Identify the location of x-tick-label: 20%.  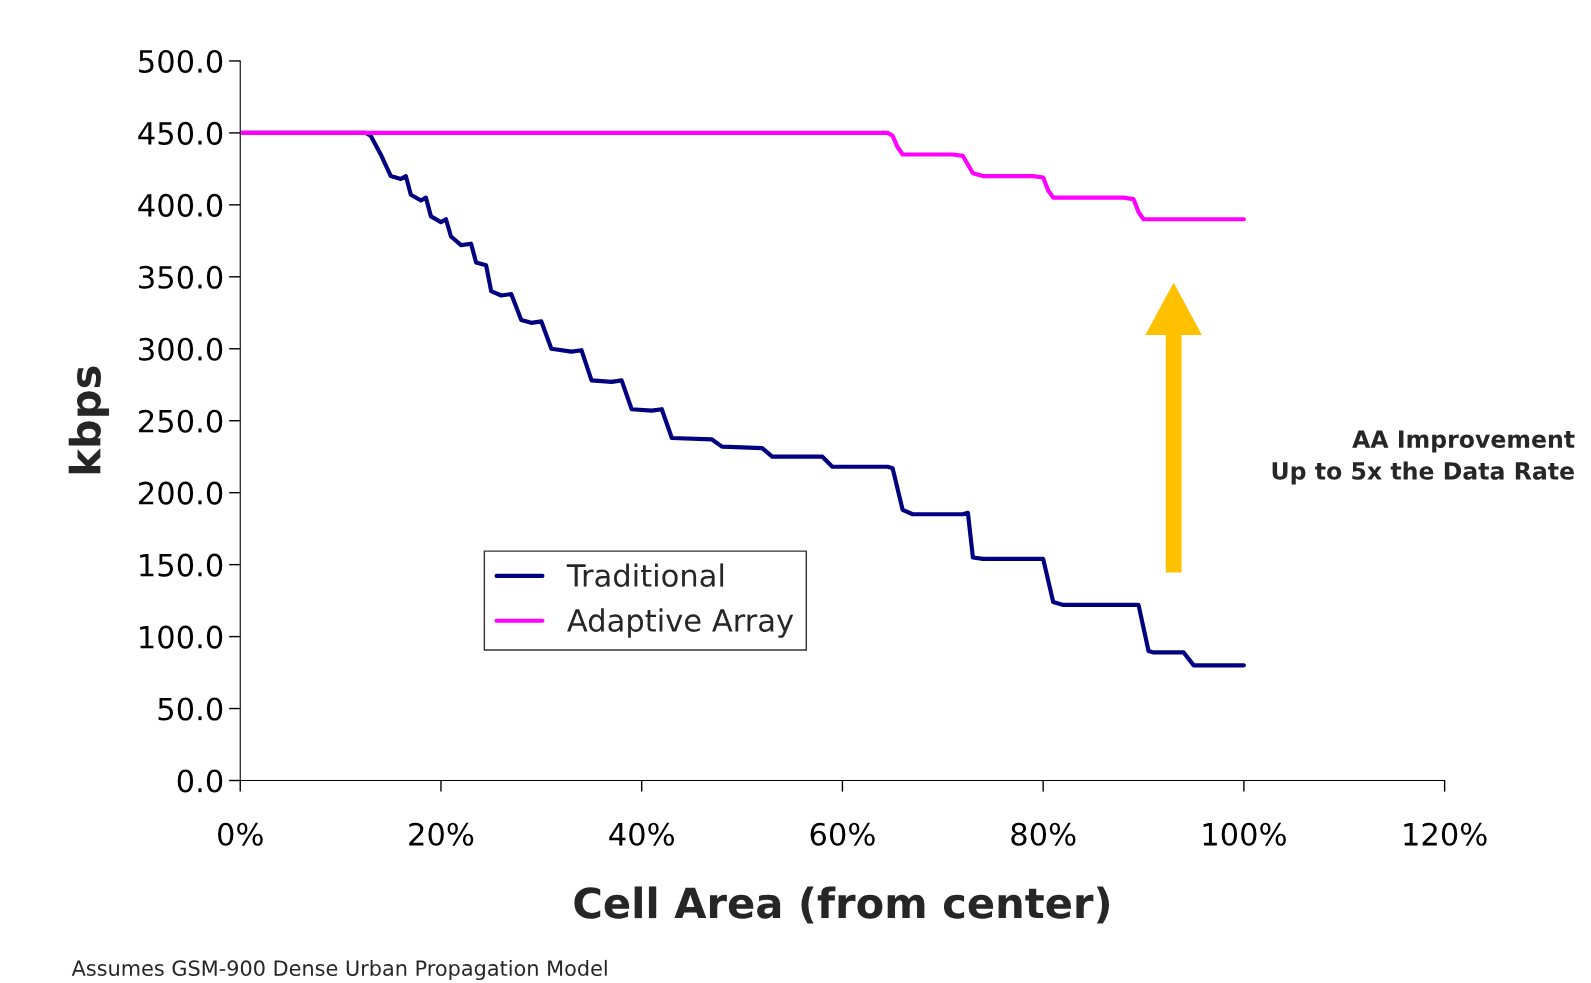
(441, 834).